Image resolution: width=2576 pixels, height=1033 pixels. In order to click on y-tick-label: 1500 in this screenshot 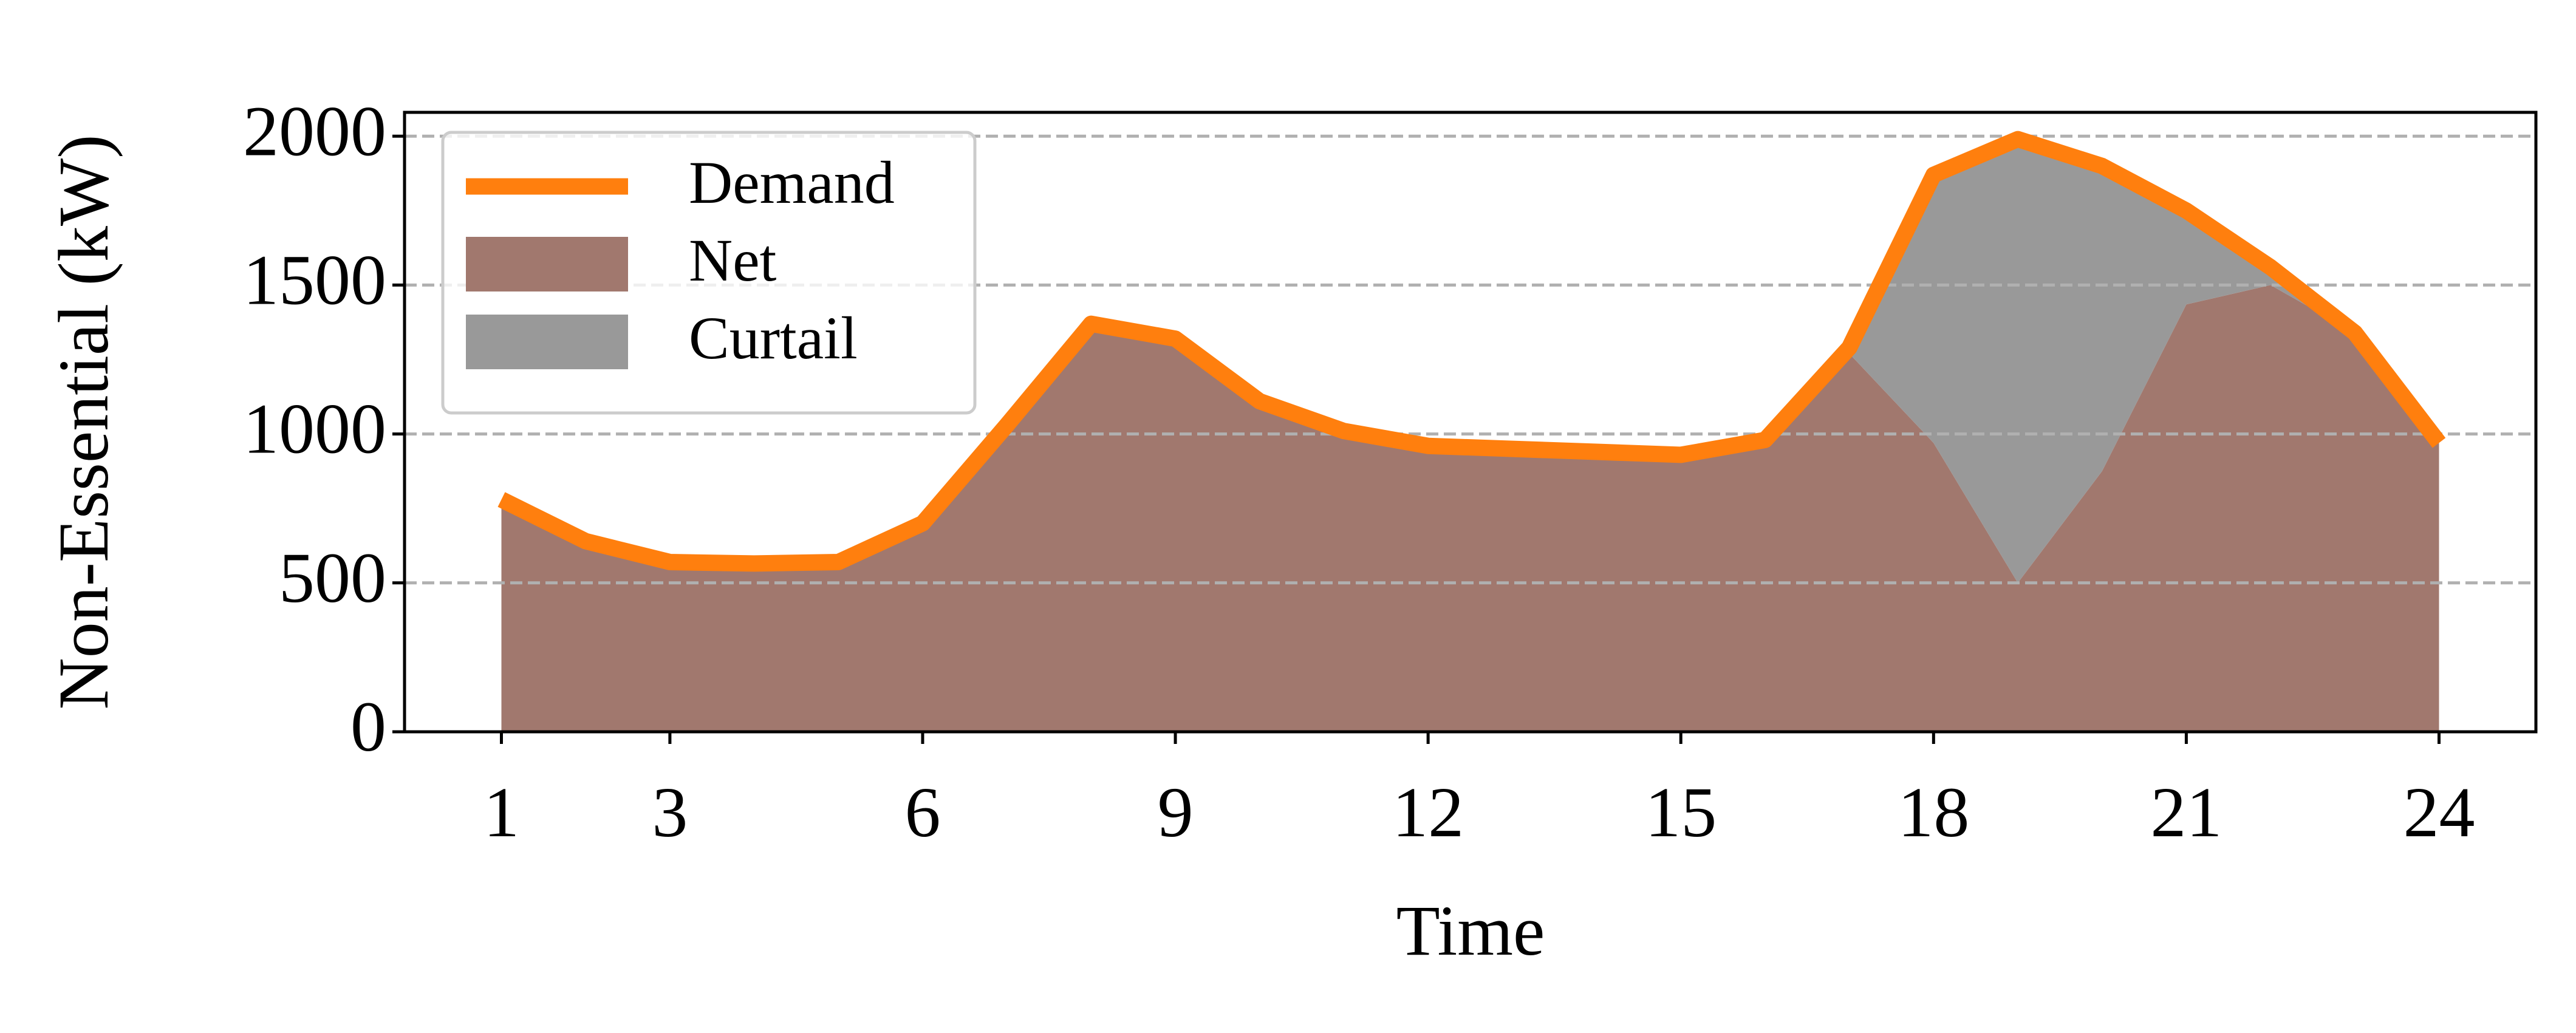, I will do `click(314, 280)`.